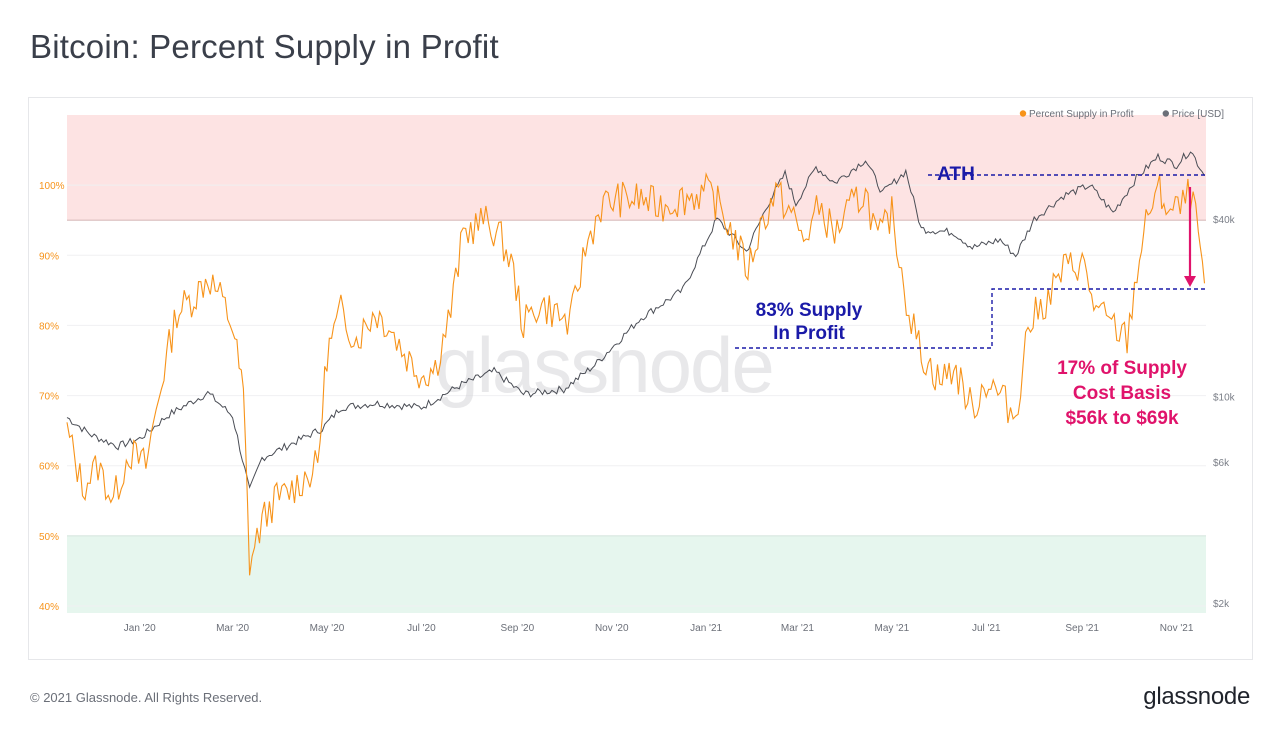 This screenshot has width=1280, height=738. Describe the element at coordinates (1081, 114) in the screenshot. I see `legend-label: Percent Supply in Profit` at that location.